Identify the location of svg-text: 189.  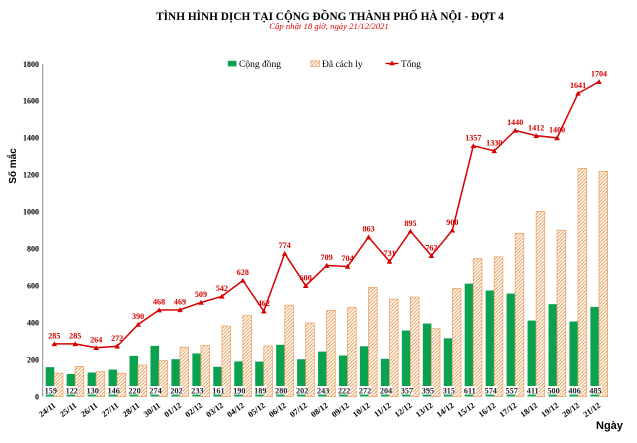
(260, 391).